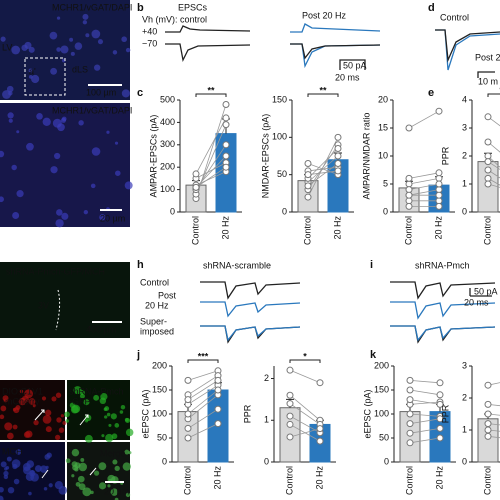 This screenshot has height=500, width=500. I want to click on bar, so click(410, 437).